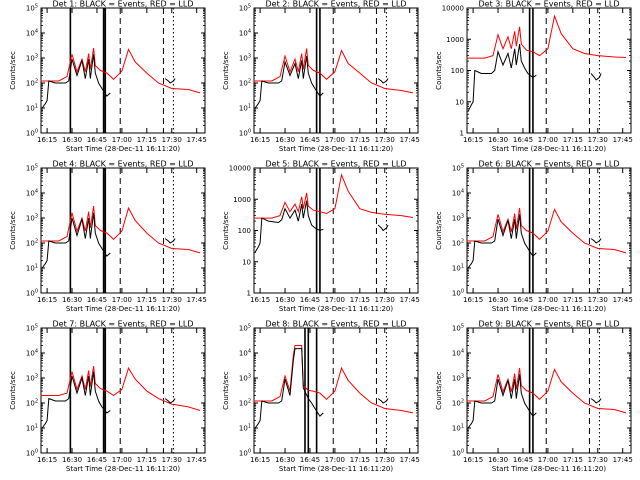 The height and width of the screenshot is (480, 640). Describe the element at coordinates (123, 324) in the screenshot. I see `panel-title: Det 7: BLACK = Events, RED = LLD` at that location.